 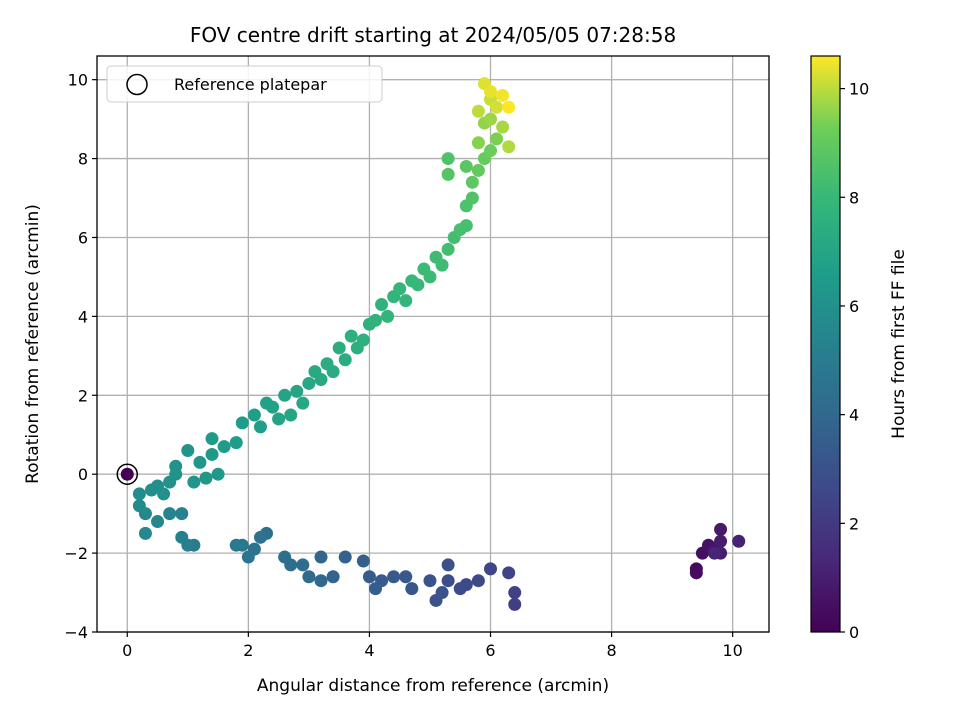 What do you see at coordinates (854, 523) in the screenshot?
I see `colorbar-tick-label: 2` at bounding box center [854, 523].